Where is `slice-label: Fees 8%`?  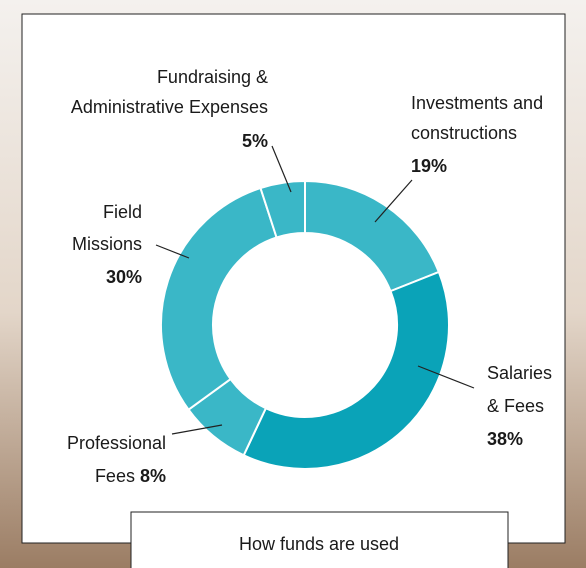 slice-label: Fees 8% is located at coordinates (130, 476).